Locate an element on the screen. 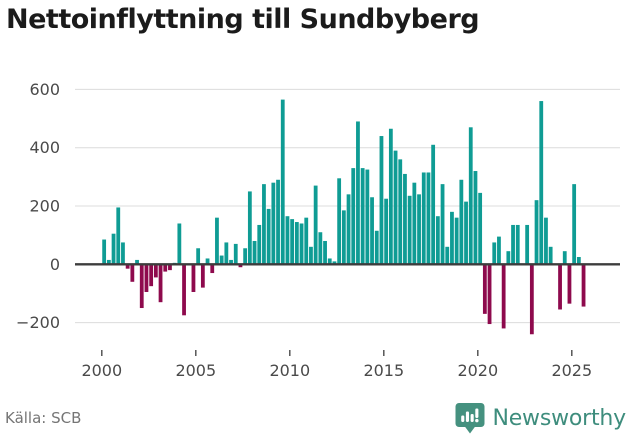 The image size is (631, 439). bar-2021-q3 is located at coordinates (508, 258).